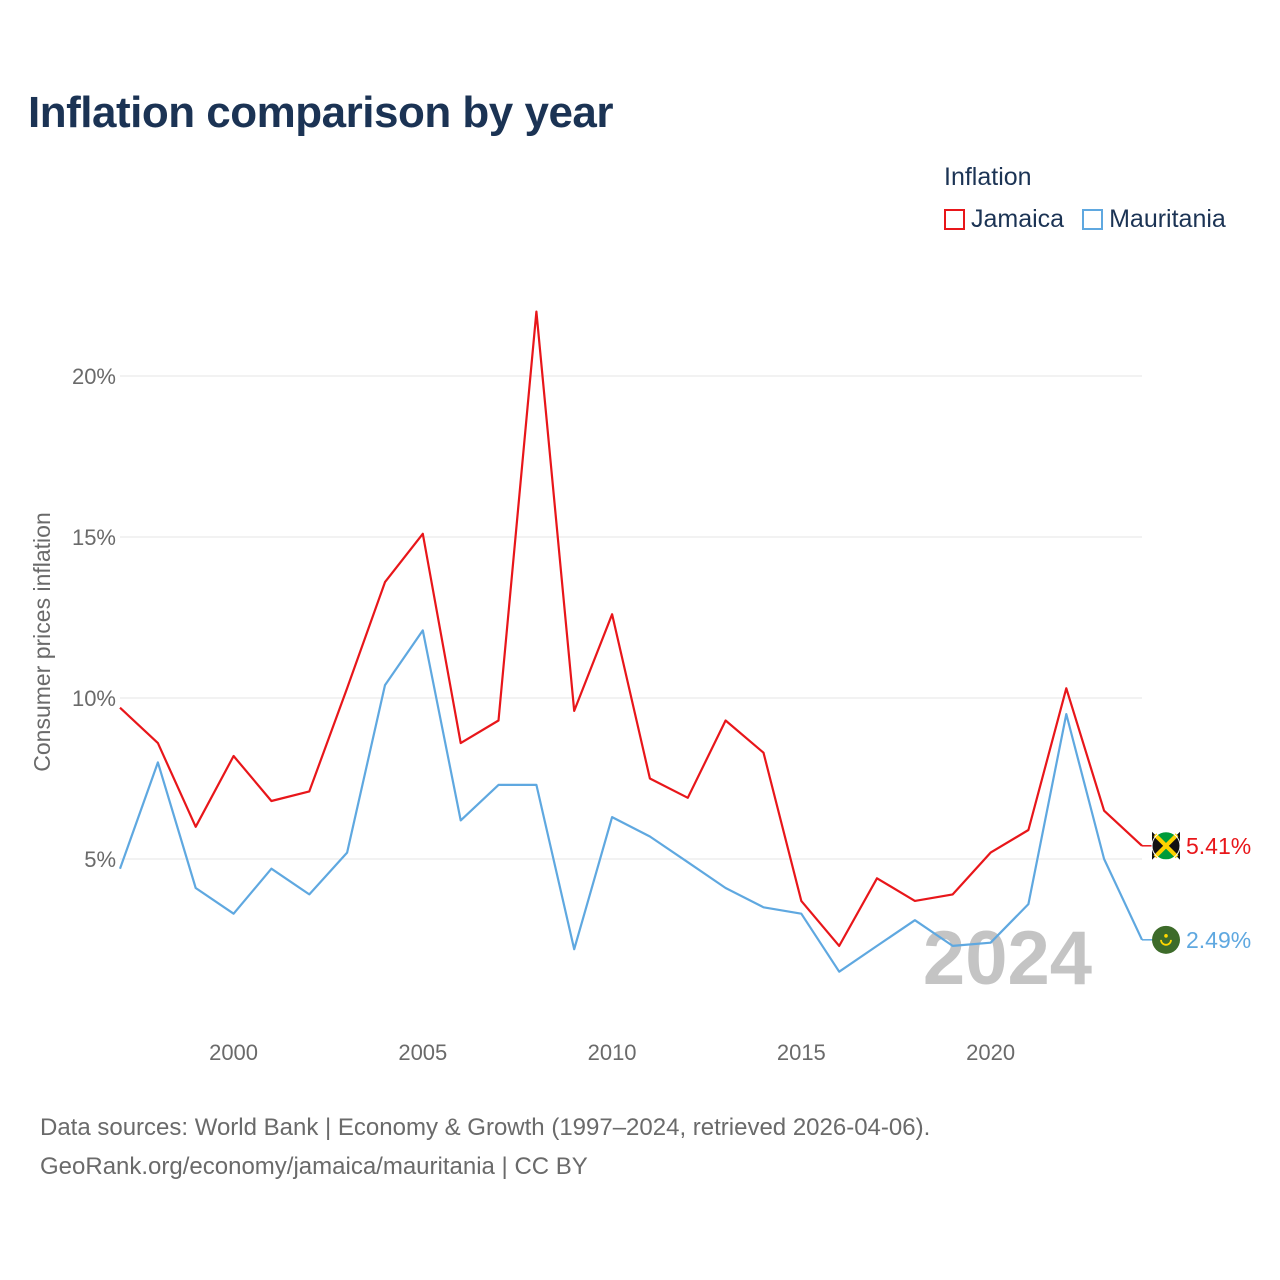 Image resolution: width=1280 pixels, height=1280 pixels. What do you see at coordinates (422, 1052) in the screenshot?
I see `x-tick-label-2005: 2005` at bounding box center [422, 1052].